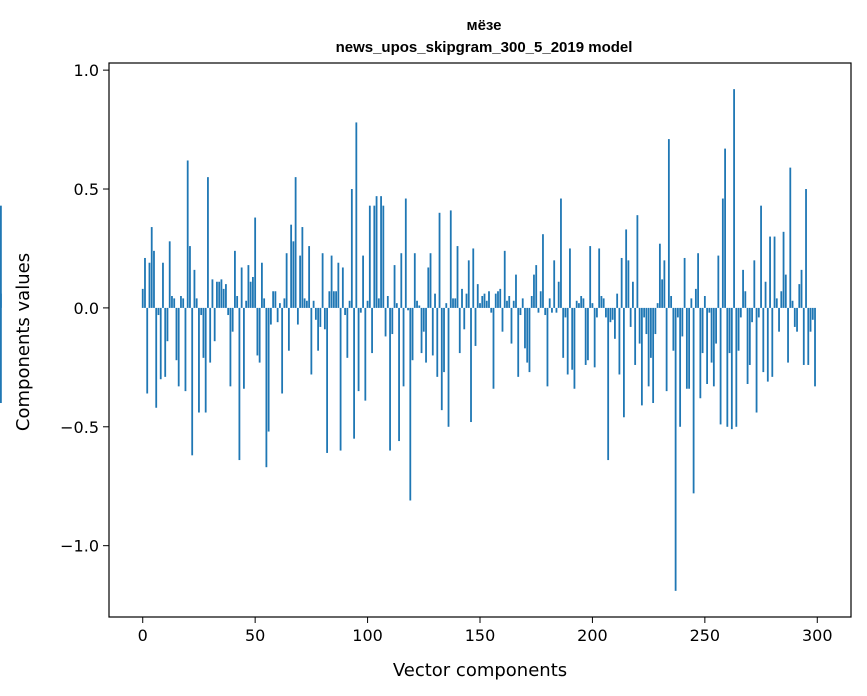 Image resolution: width=867 pixels, height=696 pixels. What do you see at coordinates (86, 70) in the screenshot?
I see `y-tick-label: 1.0` at bounding box center [86, 70].